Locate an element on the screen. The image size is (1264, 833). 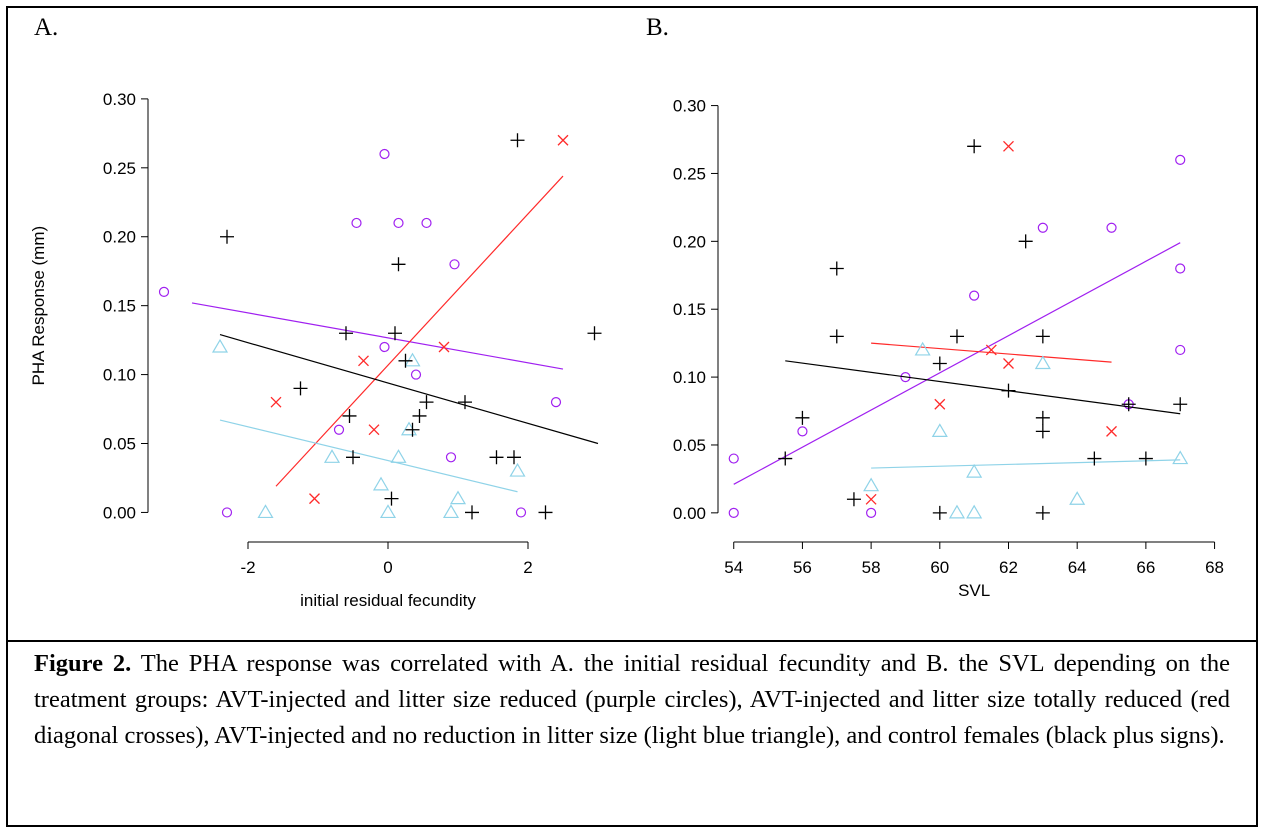
panel-a-letter: A. is located at coordinates (46, 27).